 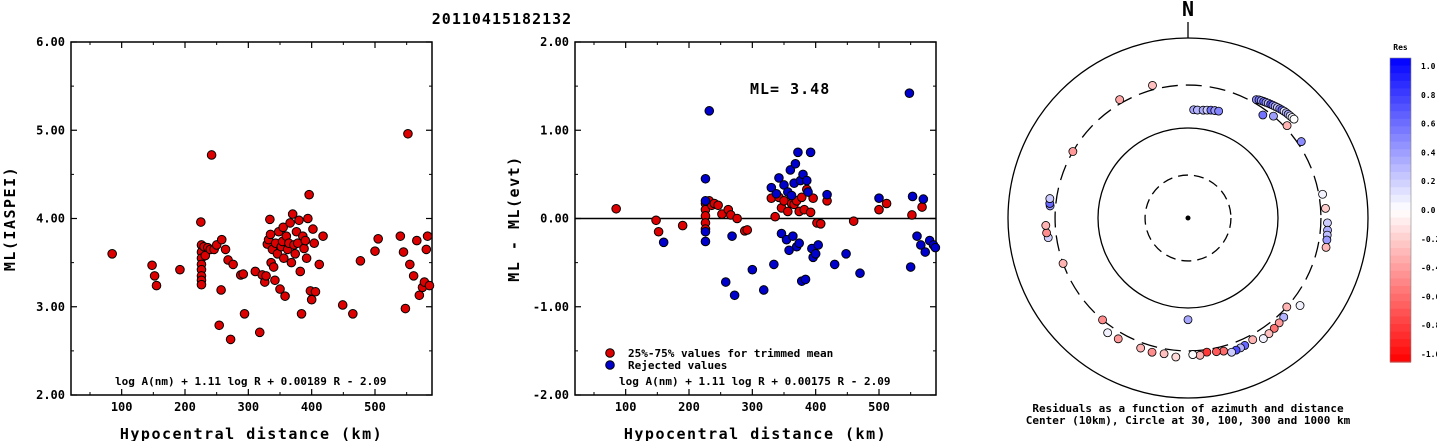 I want to click on x-tick-label: 300, so click(x=248, y=407).